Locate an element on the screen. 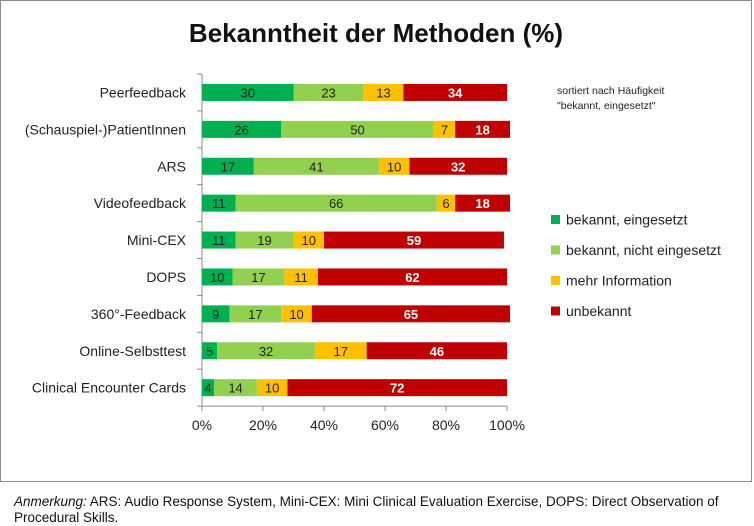 The image size is (754, 526). data-label: 34 is located at coordinates (455, 92).